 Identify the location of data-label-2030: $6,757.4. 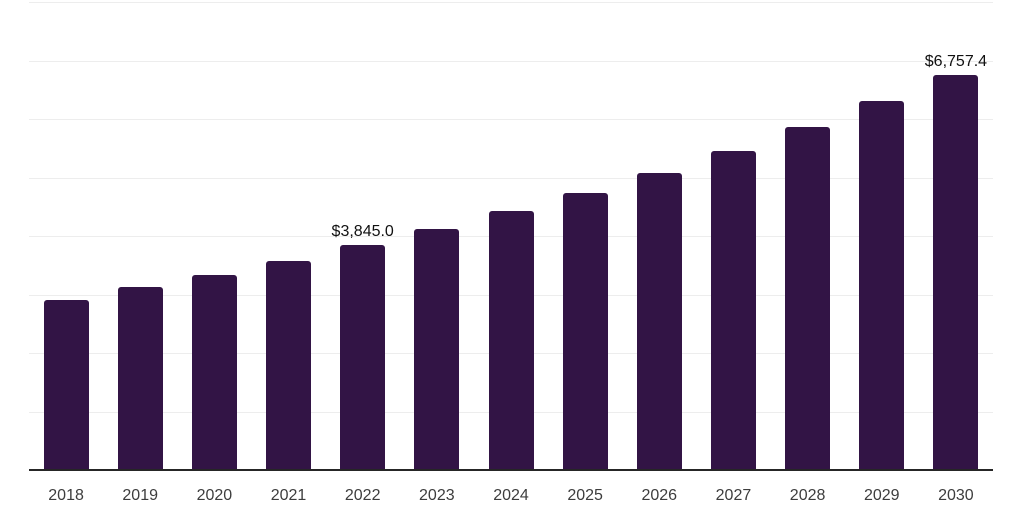
(956, 61).